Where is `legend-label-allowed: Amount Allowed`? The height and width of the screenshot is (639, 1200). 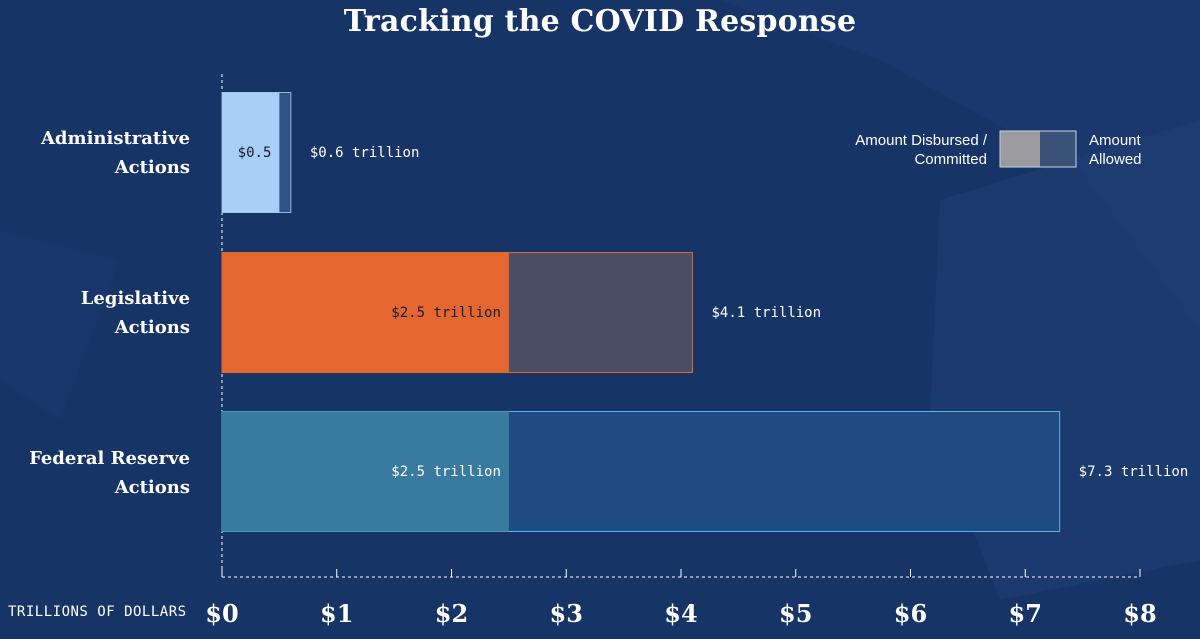
legend-label-allowed: Amount Allowed is located at coordinates (1134, 150).